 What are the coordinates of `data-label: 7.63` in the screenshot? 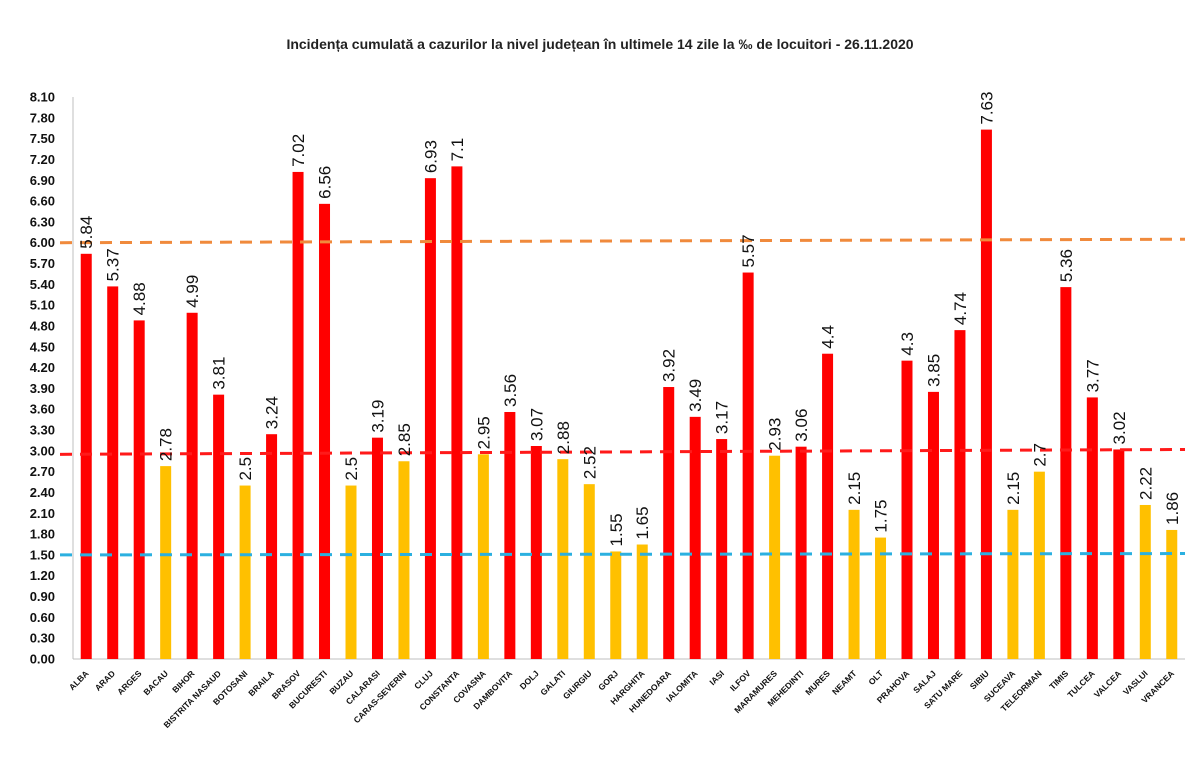 It's located at (986, 108).